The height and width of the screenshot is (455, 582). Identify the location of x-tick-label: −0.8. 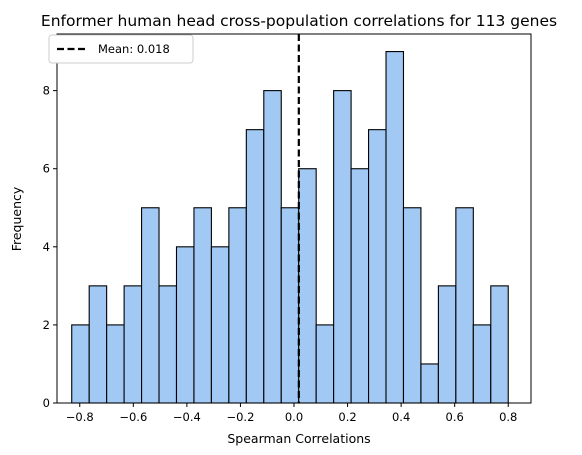
(80, 417).